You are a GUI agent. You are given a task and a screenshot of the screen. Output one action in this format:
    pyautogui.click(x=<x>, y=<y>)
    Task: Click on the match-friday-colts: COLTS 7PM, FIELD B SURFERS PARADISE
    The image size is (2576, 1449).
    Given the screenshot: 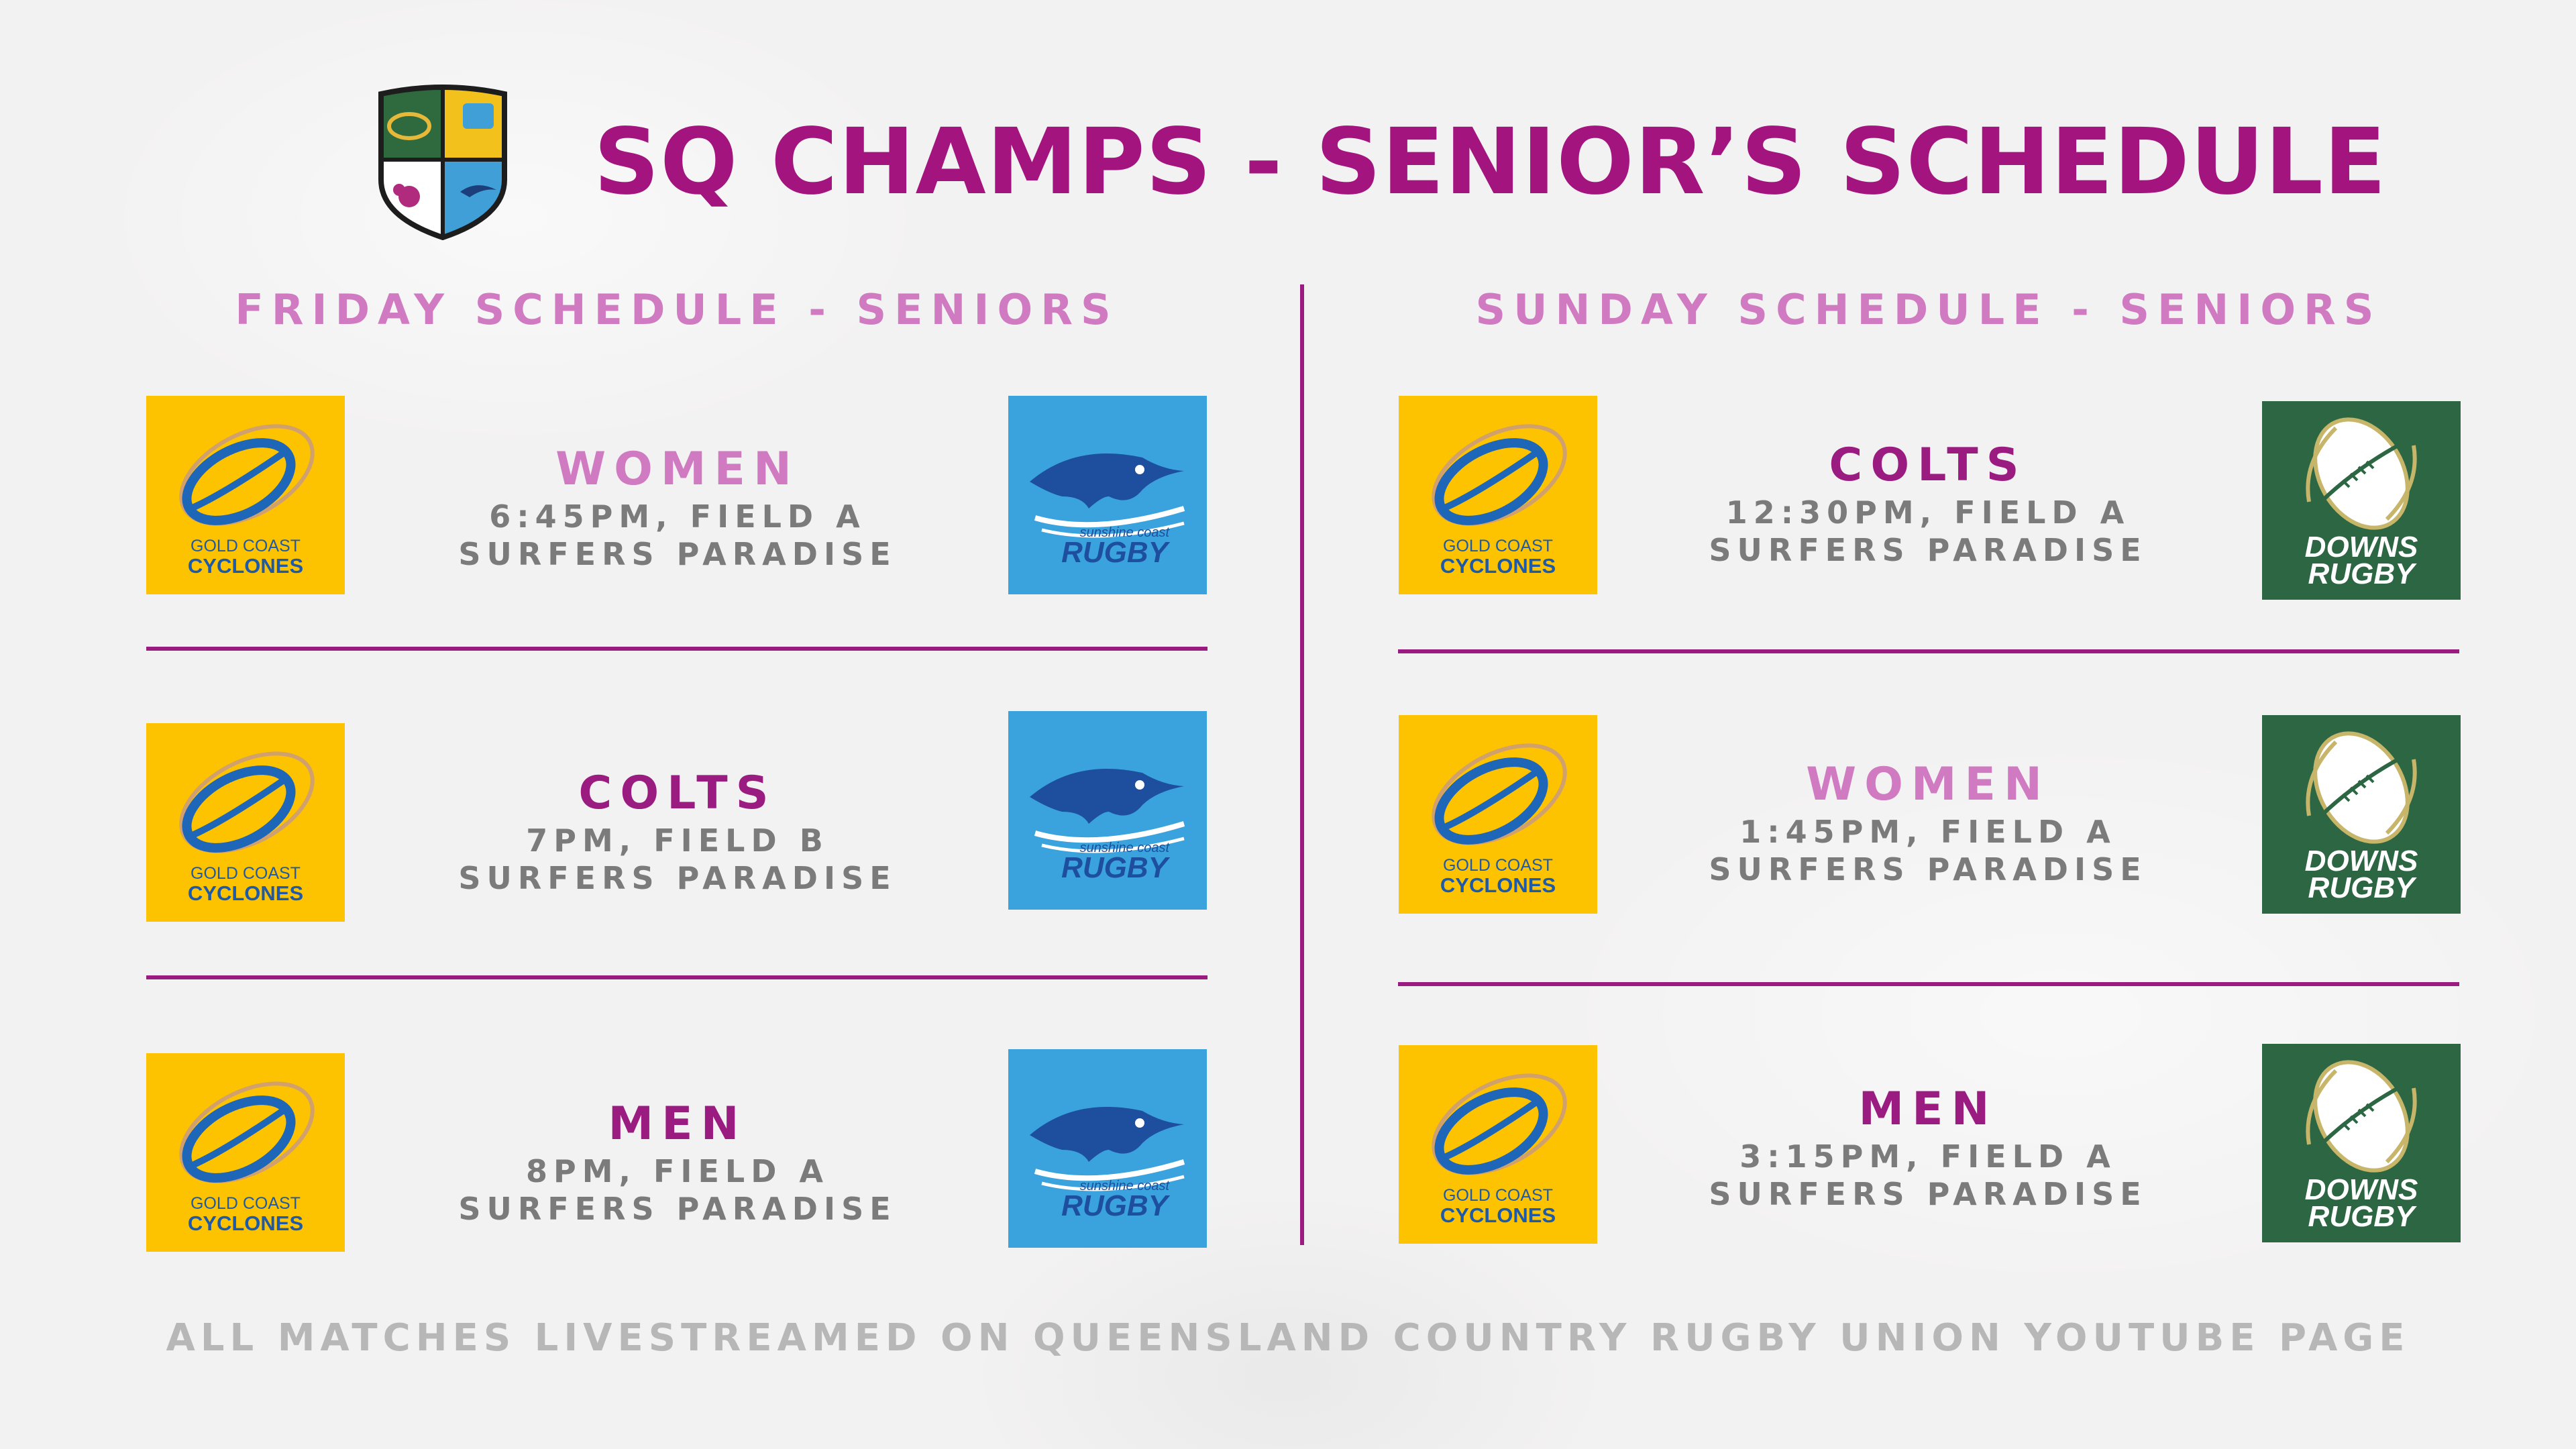 What is the action you would take?
    pyautogui.click(x=677, y=831)
    